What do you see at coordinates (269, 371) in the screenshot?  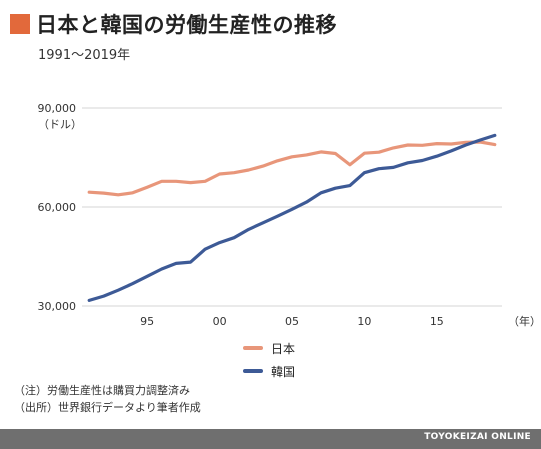 I see `legend-item-korea: 韓国` at bounding box center [269, 371].